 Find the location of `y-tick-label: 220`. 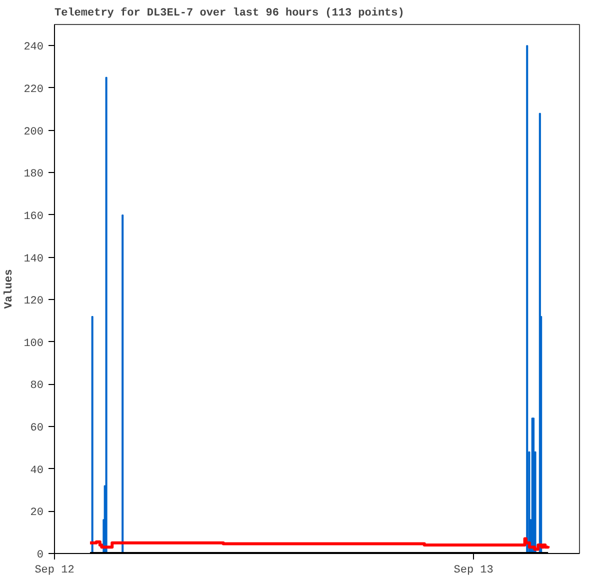

y-tick-label: 220 is located at coordinates (34, 90).